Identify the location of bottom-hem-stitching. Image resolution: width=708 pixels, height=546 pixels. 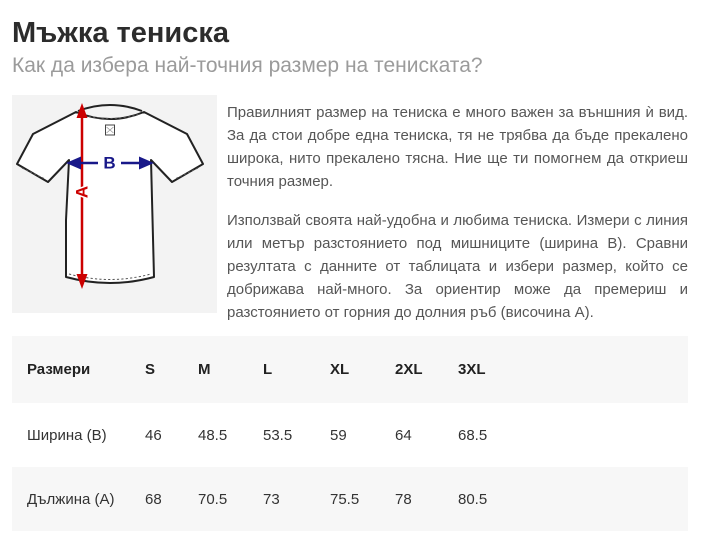
(110, 276).